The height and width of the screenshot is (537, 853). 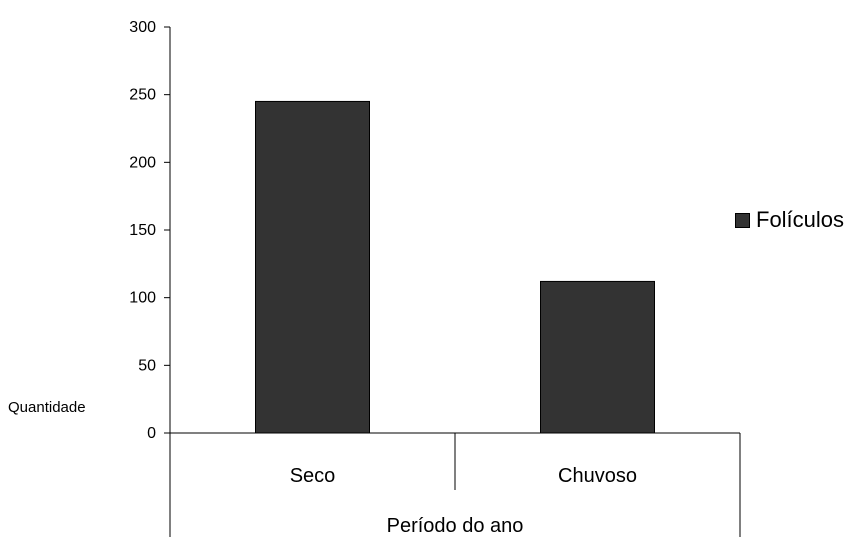 What do you see at coordinates (597, 476) in the screenshot?
I see `x-tick-label: Chuvoso` at bounding box center [597, 476].